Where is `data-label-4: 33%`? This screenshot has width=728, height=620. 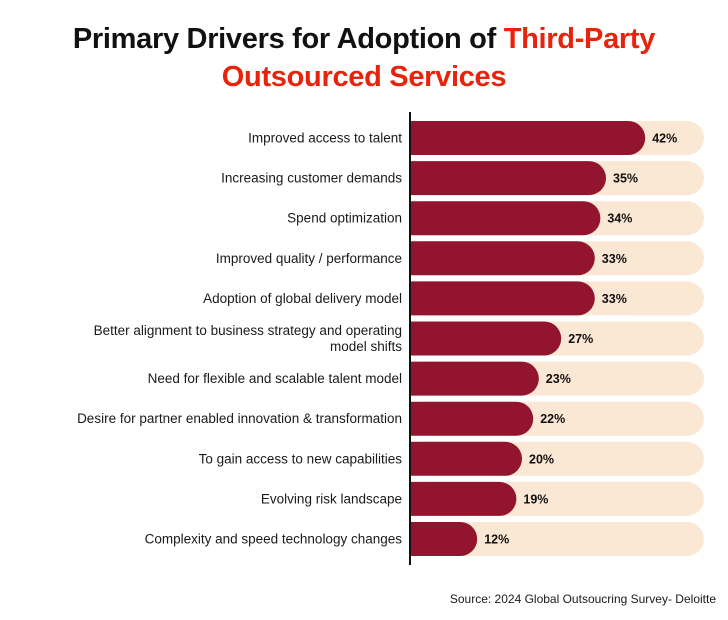 data-label-4: 33% is located at coordinates (614, 299).